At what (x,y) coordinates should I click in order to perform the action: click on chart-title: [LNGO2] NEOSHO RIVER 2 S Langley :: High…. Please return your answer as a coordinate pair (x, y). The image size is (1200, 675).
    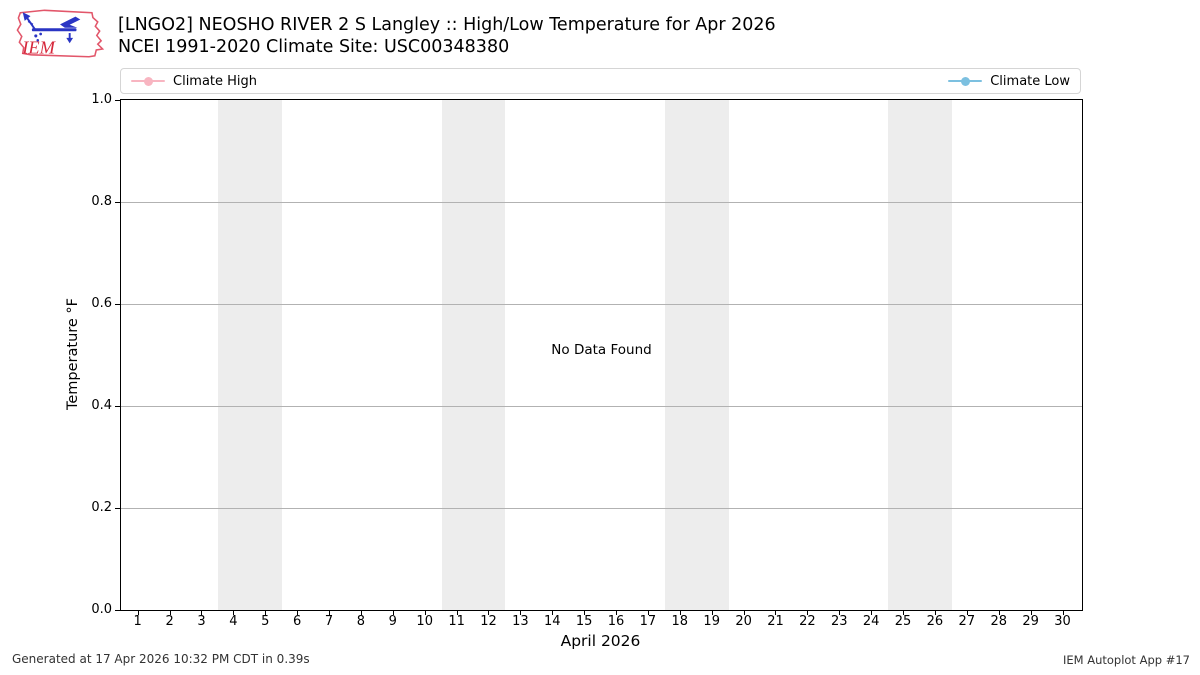
    Looking at the image, I should click on (447, 25).